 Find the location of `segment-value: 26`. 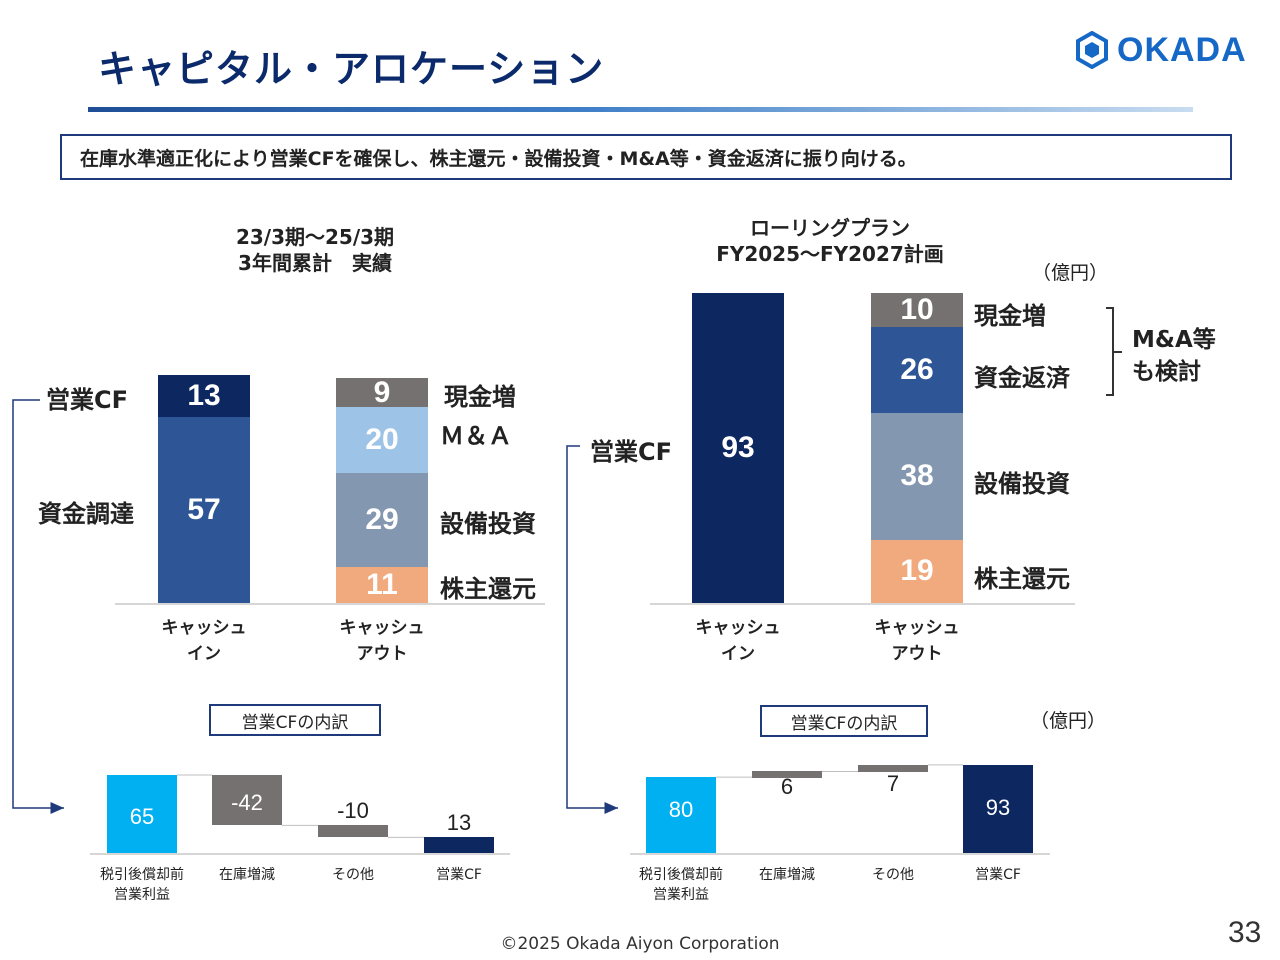

segment-value: 26 is located at coordinates (917, 369).